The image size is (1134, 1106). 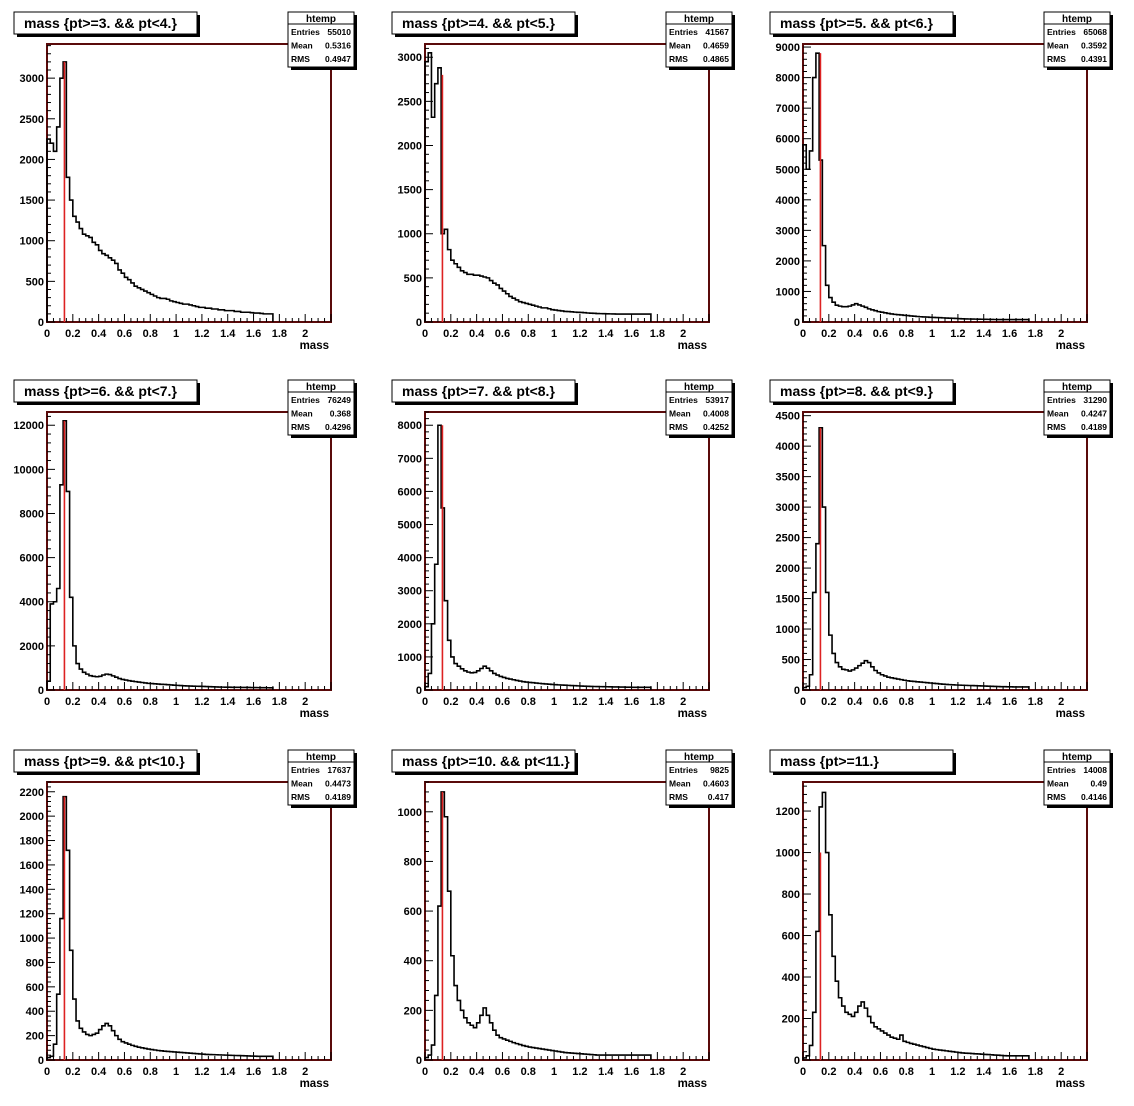 I want to click on stats-frame, so click(x=699, y=777).